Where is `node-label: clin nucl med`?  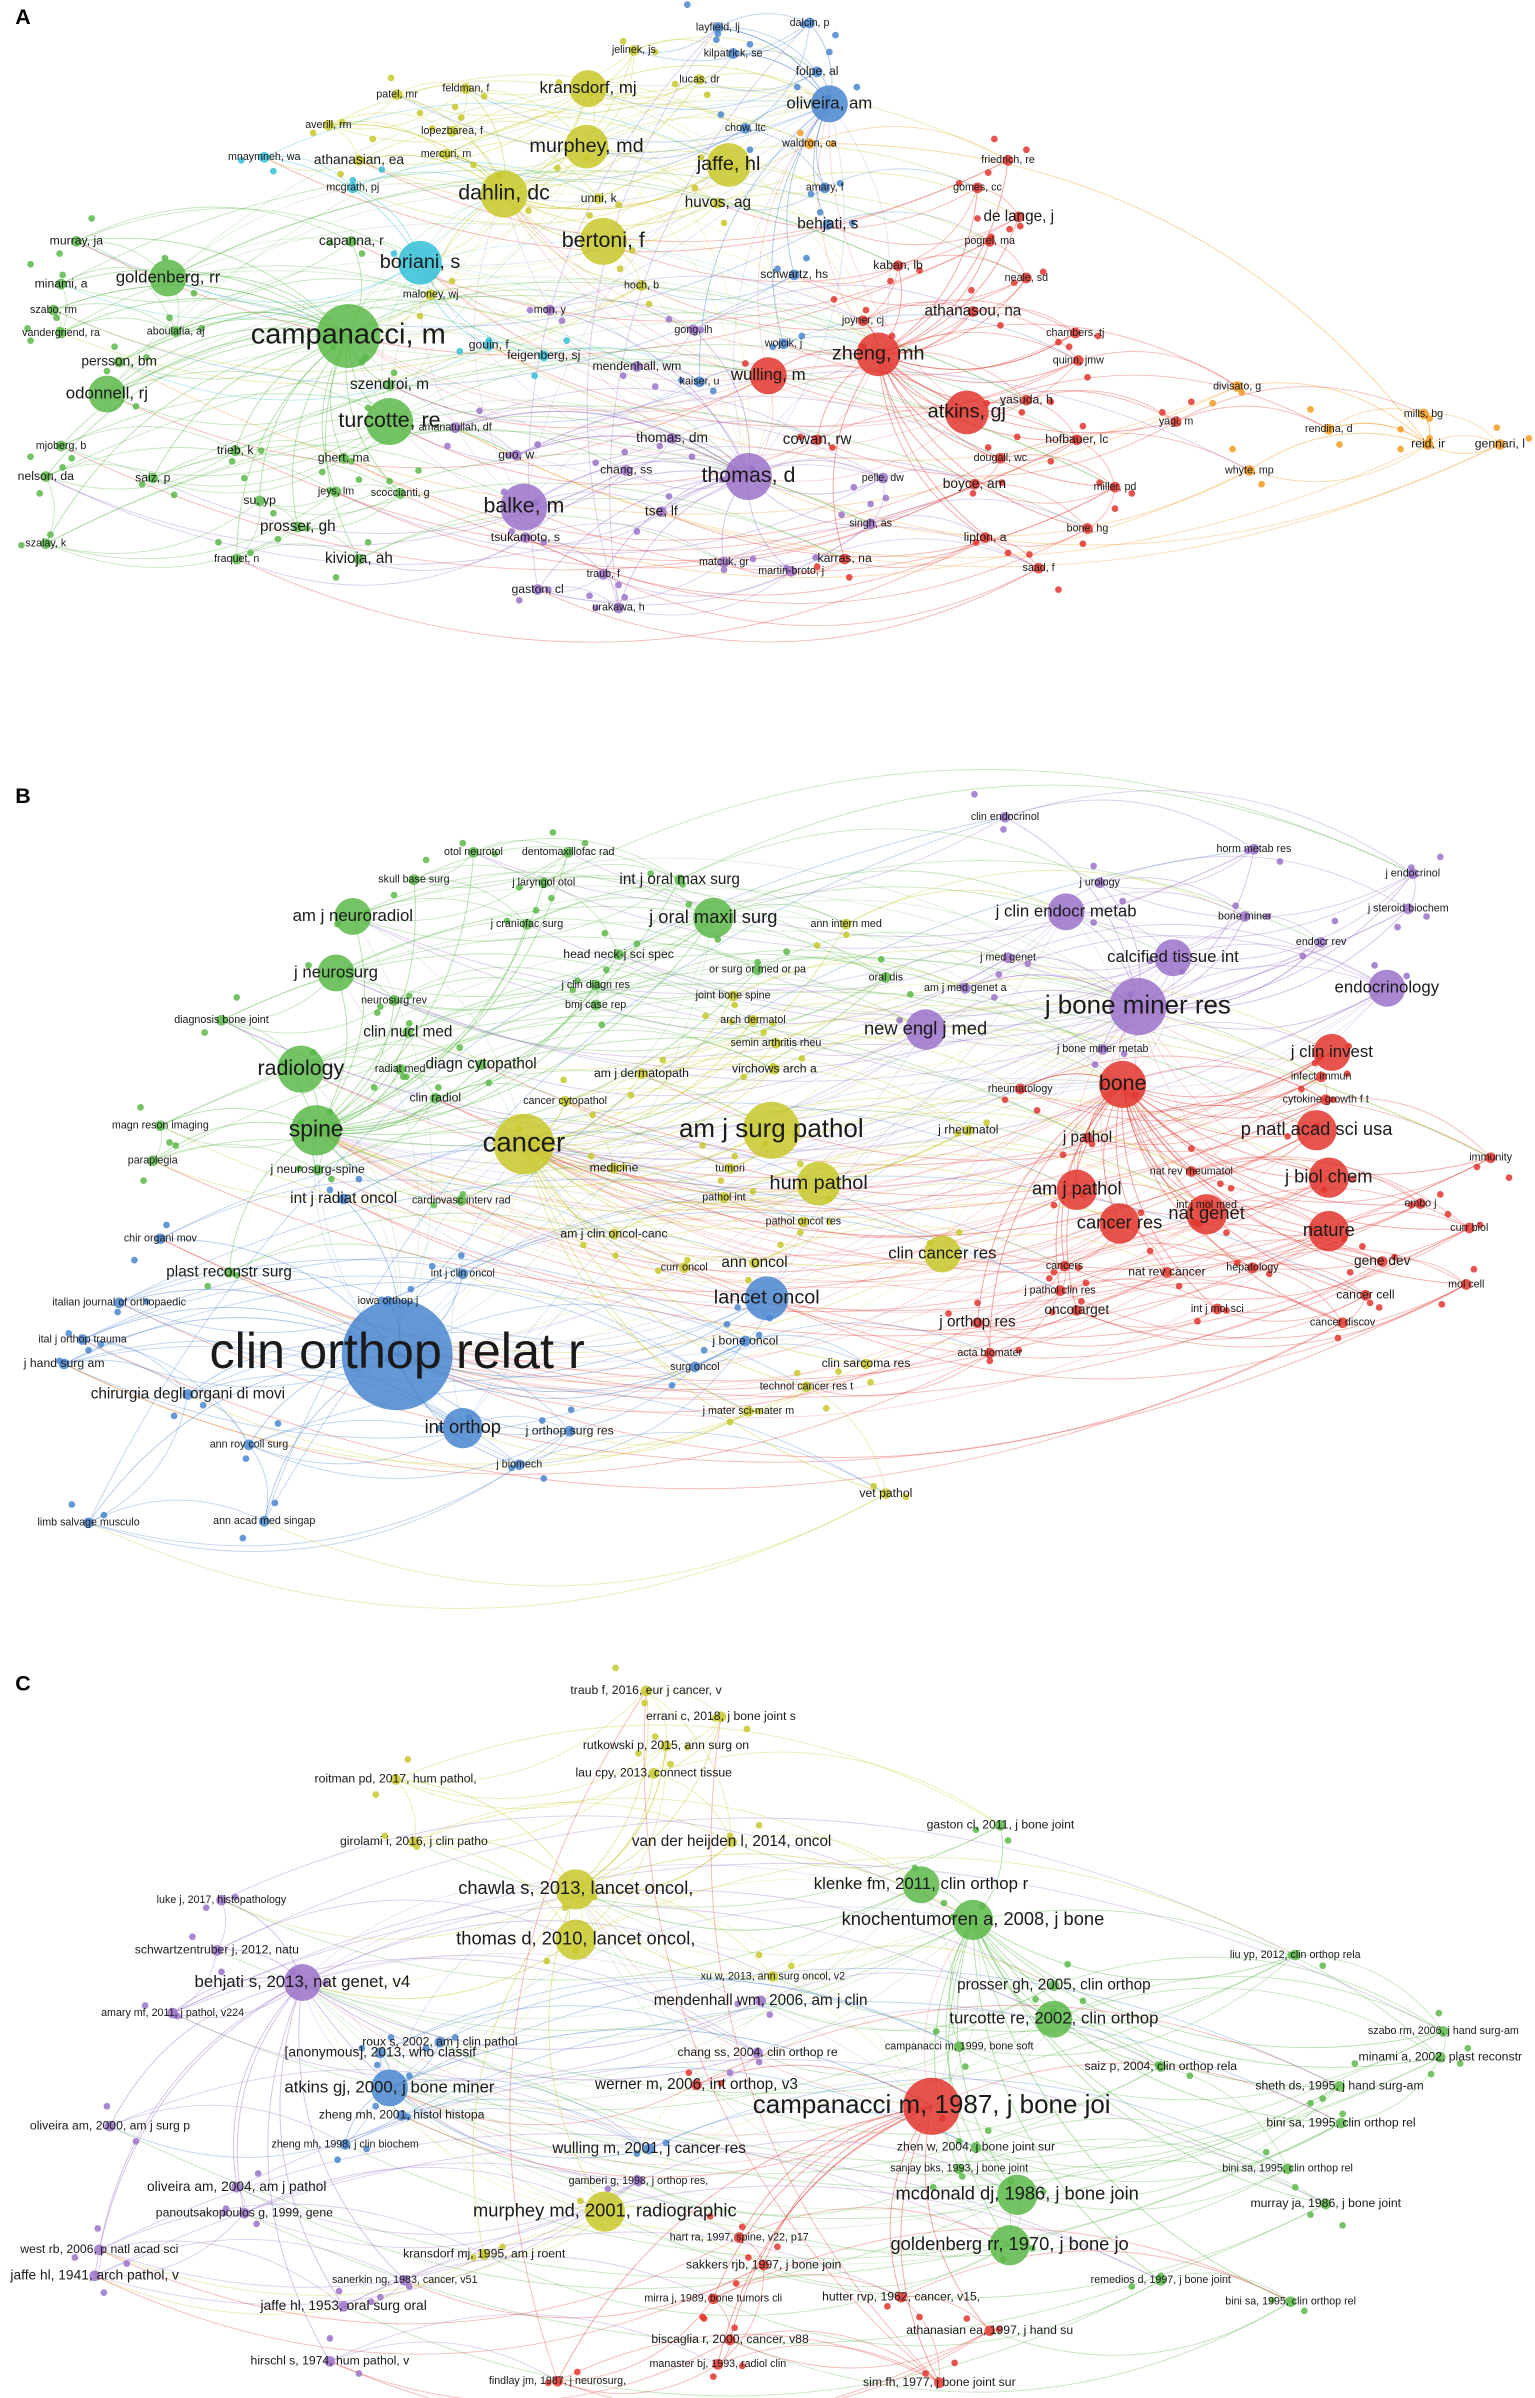 node-label: clin nucl med is located at coordinates (407, 1032).